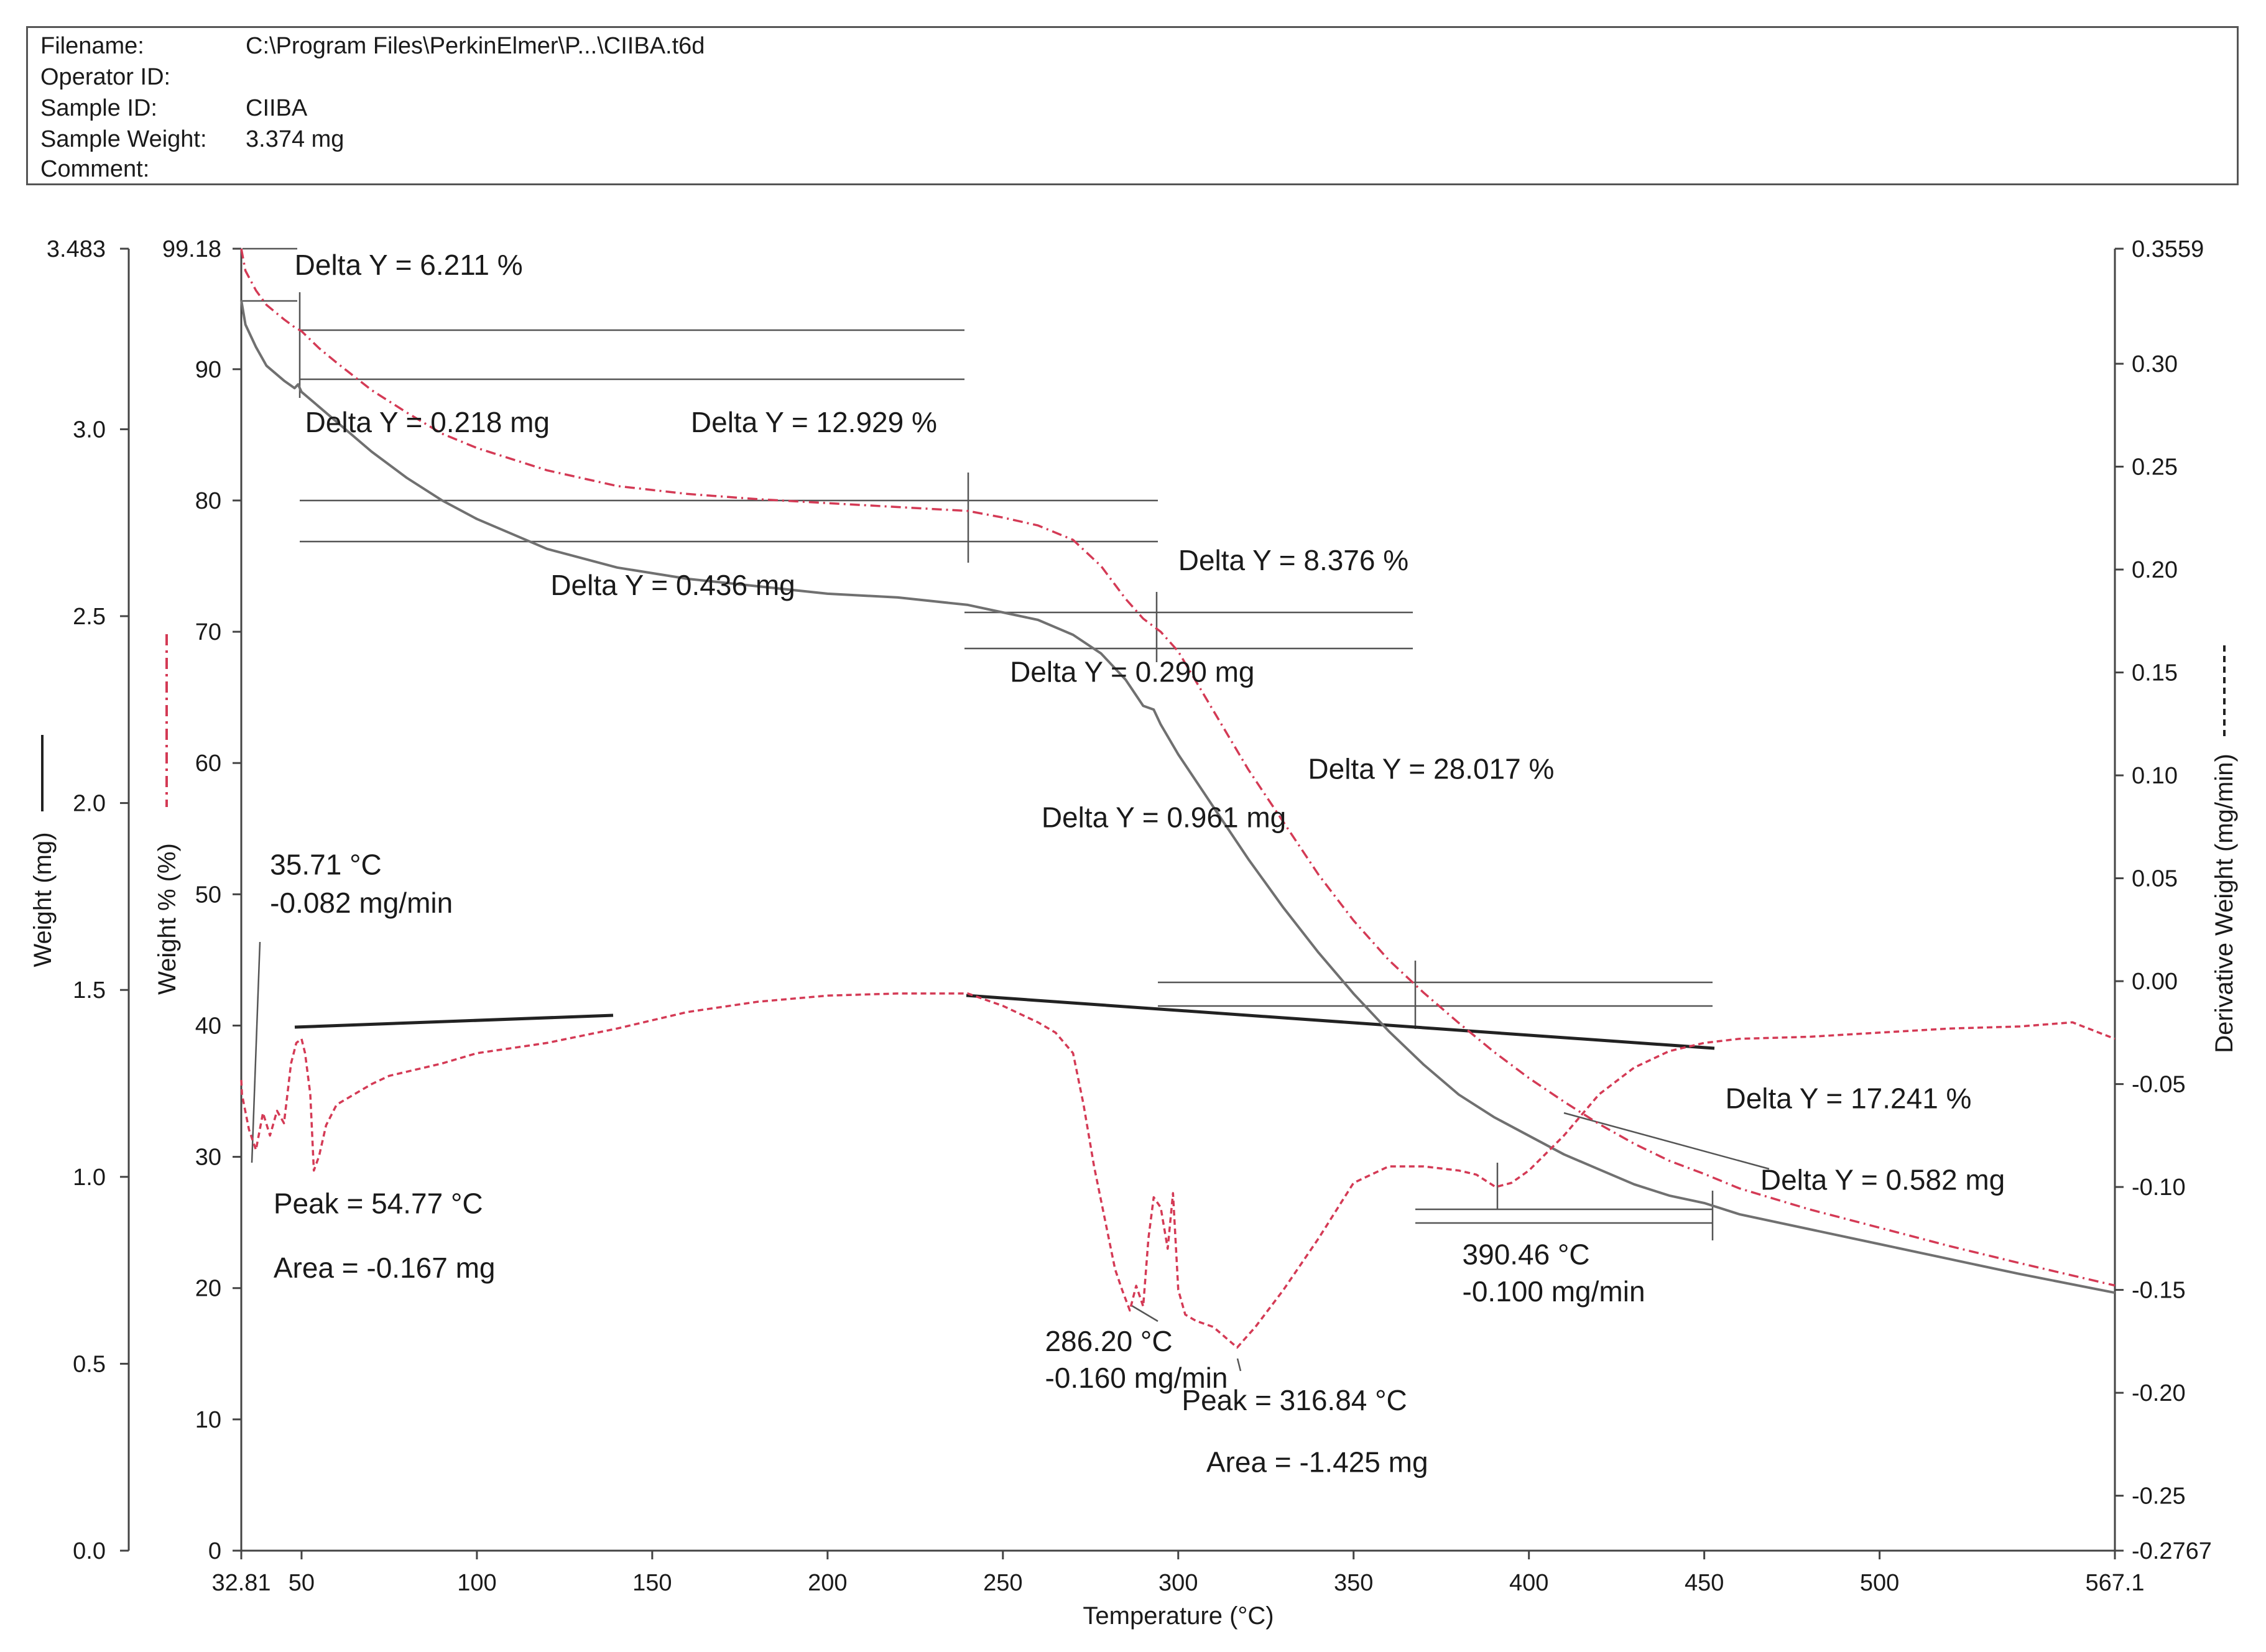 This screenshot has height=1652, width=2266. I want to click on deriv-tick-label: -0.20, so click(2159, 1393).